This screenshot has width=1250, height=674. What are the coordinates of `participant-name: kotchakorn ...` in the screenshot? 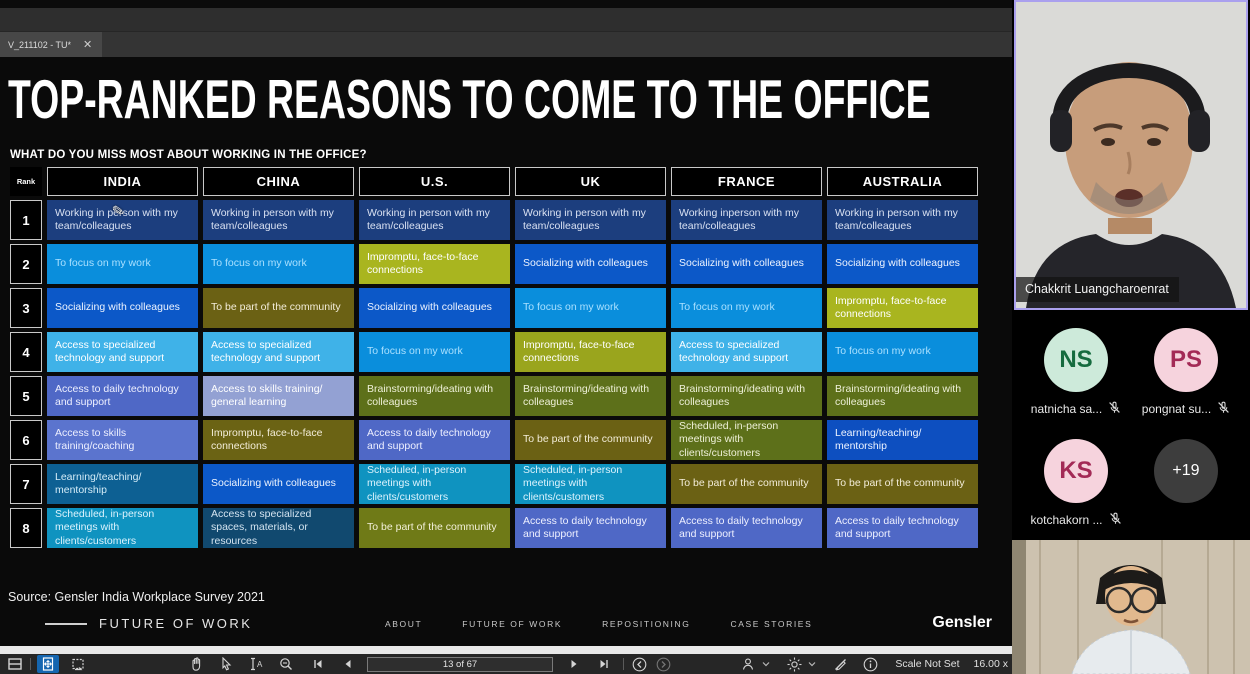 It's located at (1066, 520).